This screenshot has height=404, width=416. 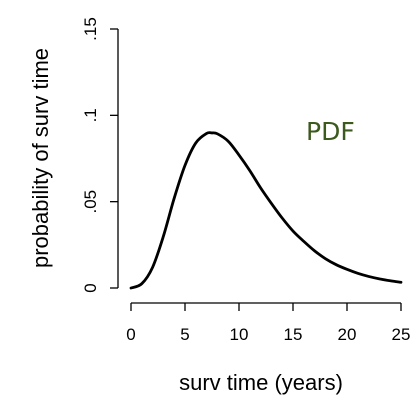 What do you see at coordinates (268, 323) in the screenshot?
I see `x-axis: 0 5 10 15 20 25` at bounding box center [268, 323].